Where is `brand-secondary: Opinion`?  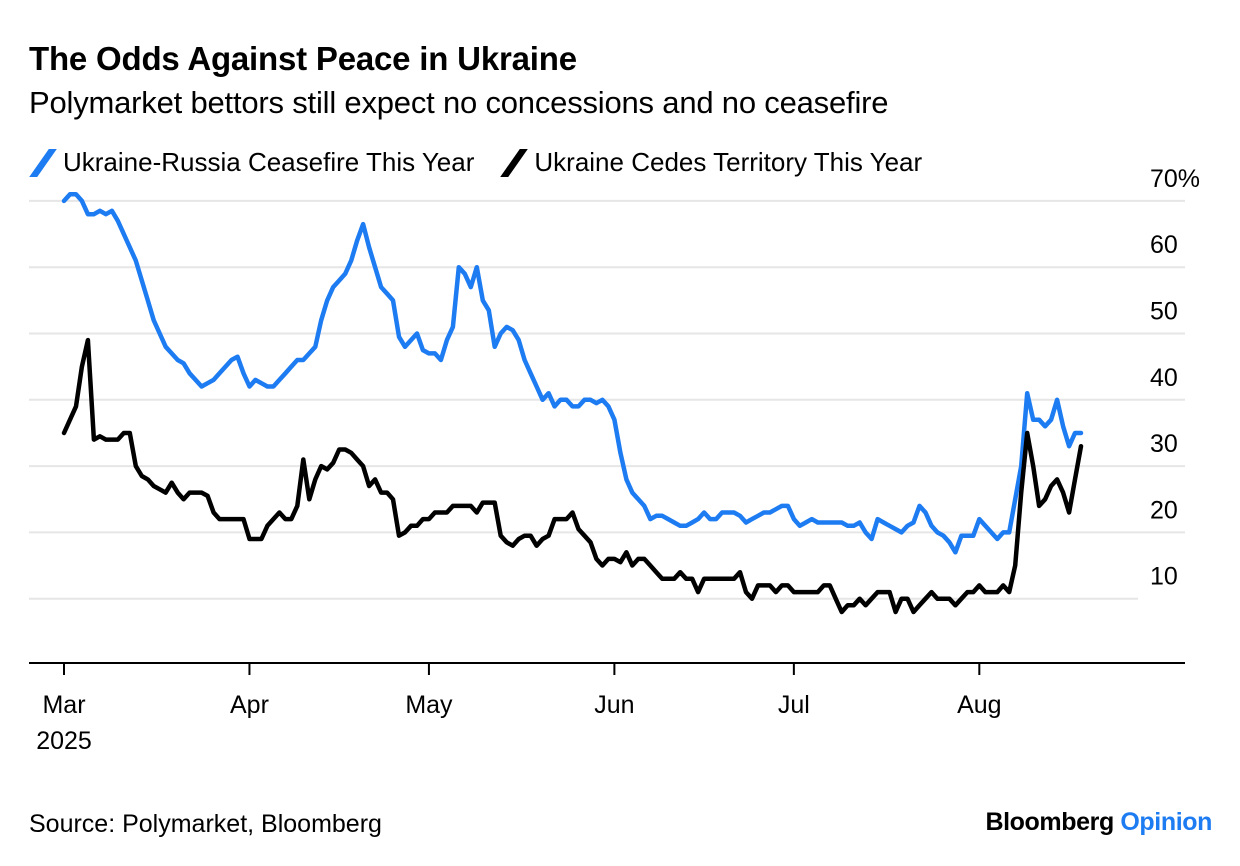
brand-secondary: Opinion is located at coordinates (1166, 822).